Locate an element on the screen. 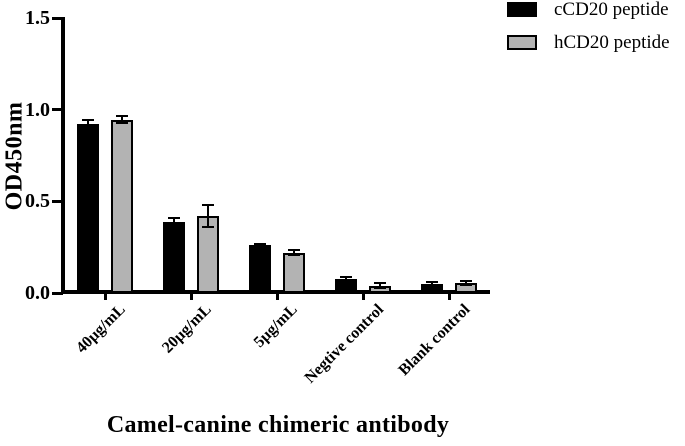 Image resolution: width=685 pixels, height=446 pixels. legend-item-ccd20: cCD20 peptide is located at coordinates (588, 10).